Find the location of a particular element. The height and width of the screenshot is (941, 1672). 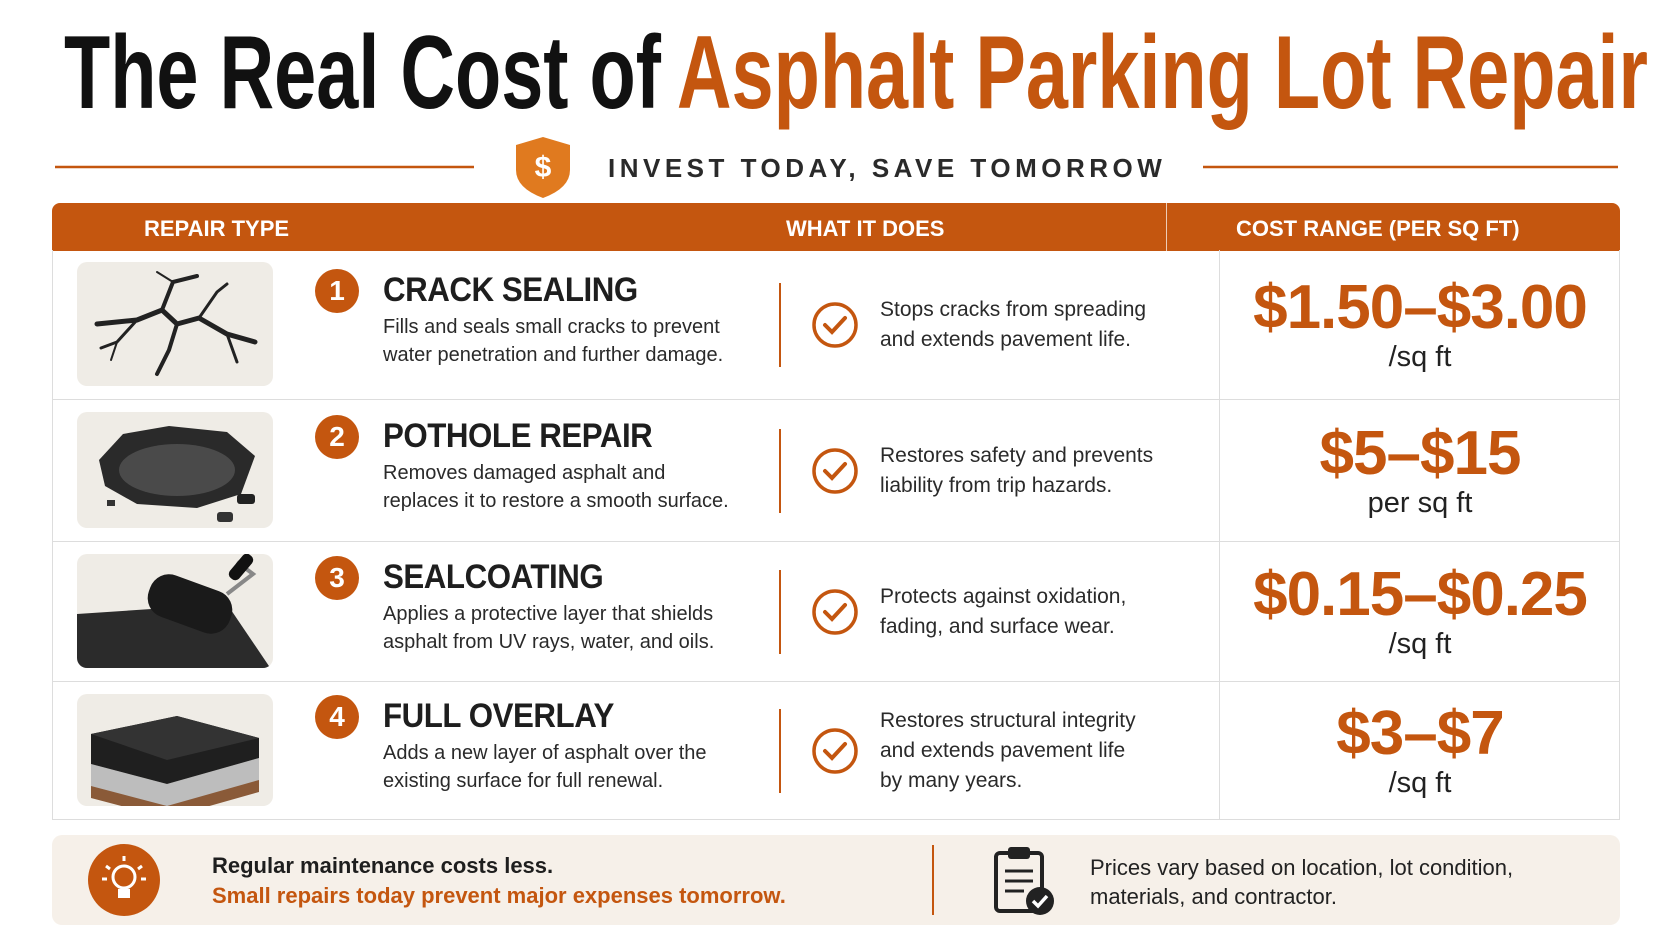

benefit-line: Stops cracks from spreading is located at coordinates (1013, 309).